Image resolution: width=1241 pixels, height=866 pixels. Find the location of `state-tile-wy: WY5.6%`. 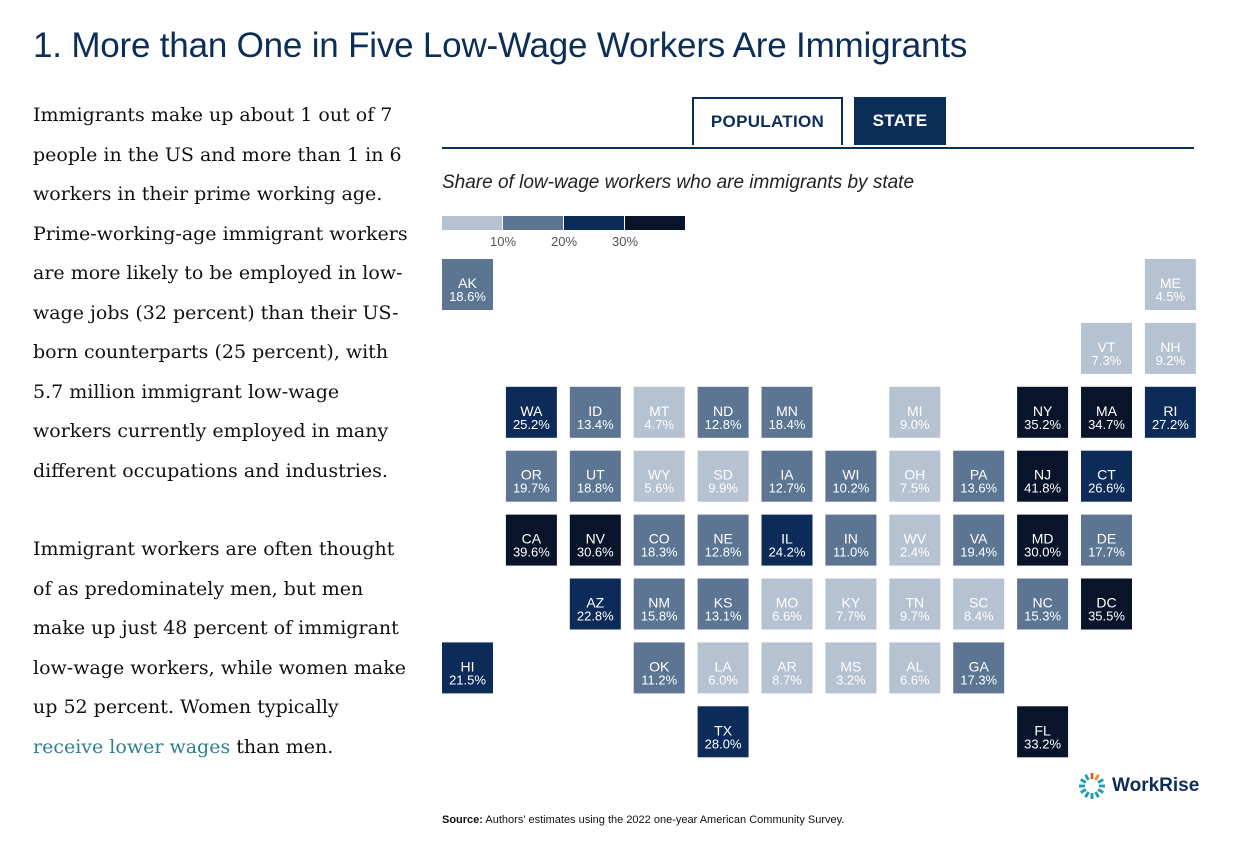

state-tile-wy: WY5.6% is located at coordinates (659, 476).